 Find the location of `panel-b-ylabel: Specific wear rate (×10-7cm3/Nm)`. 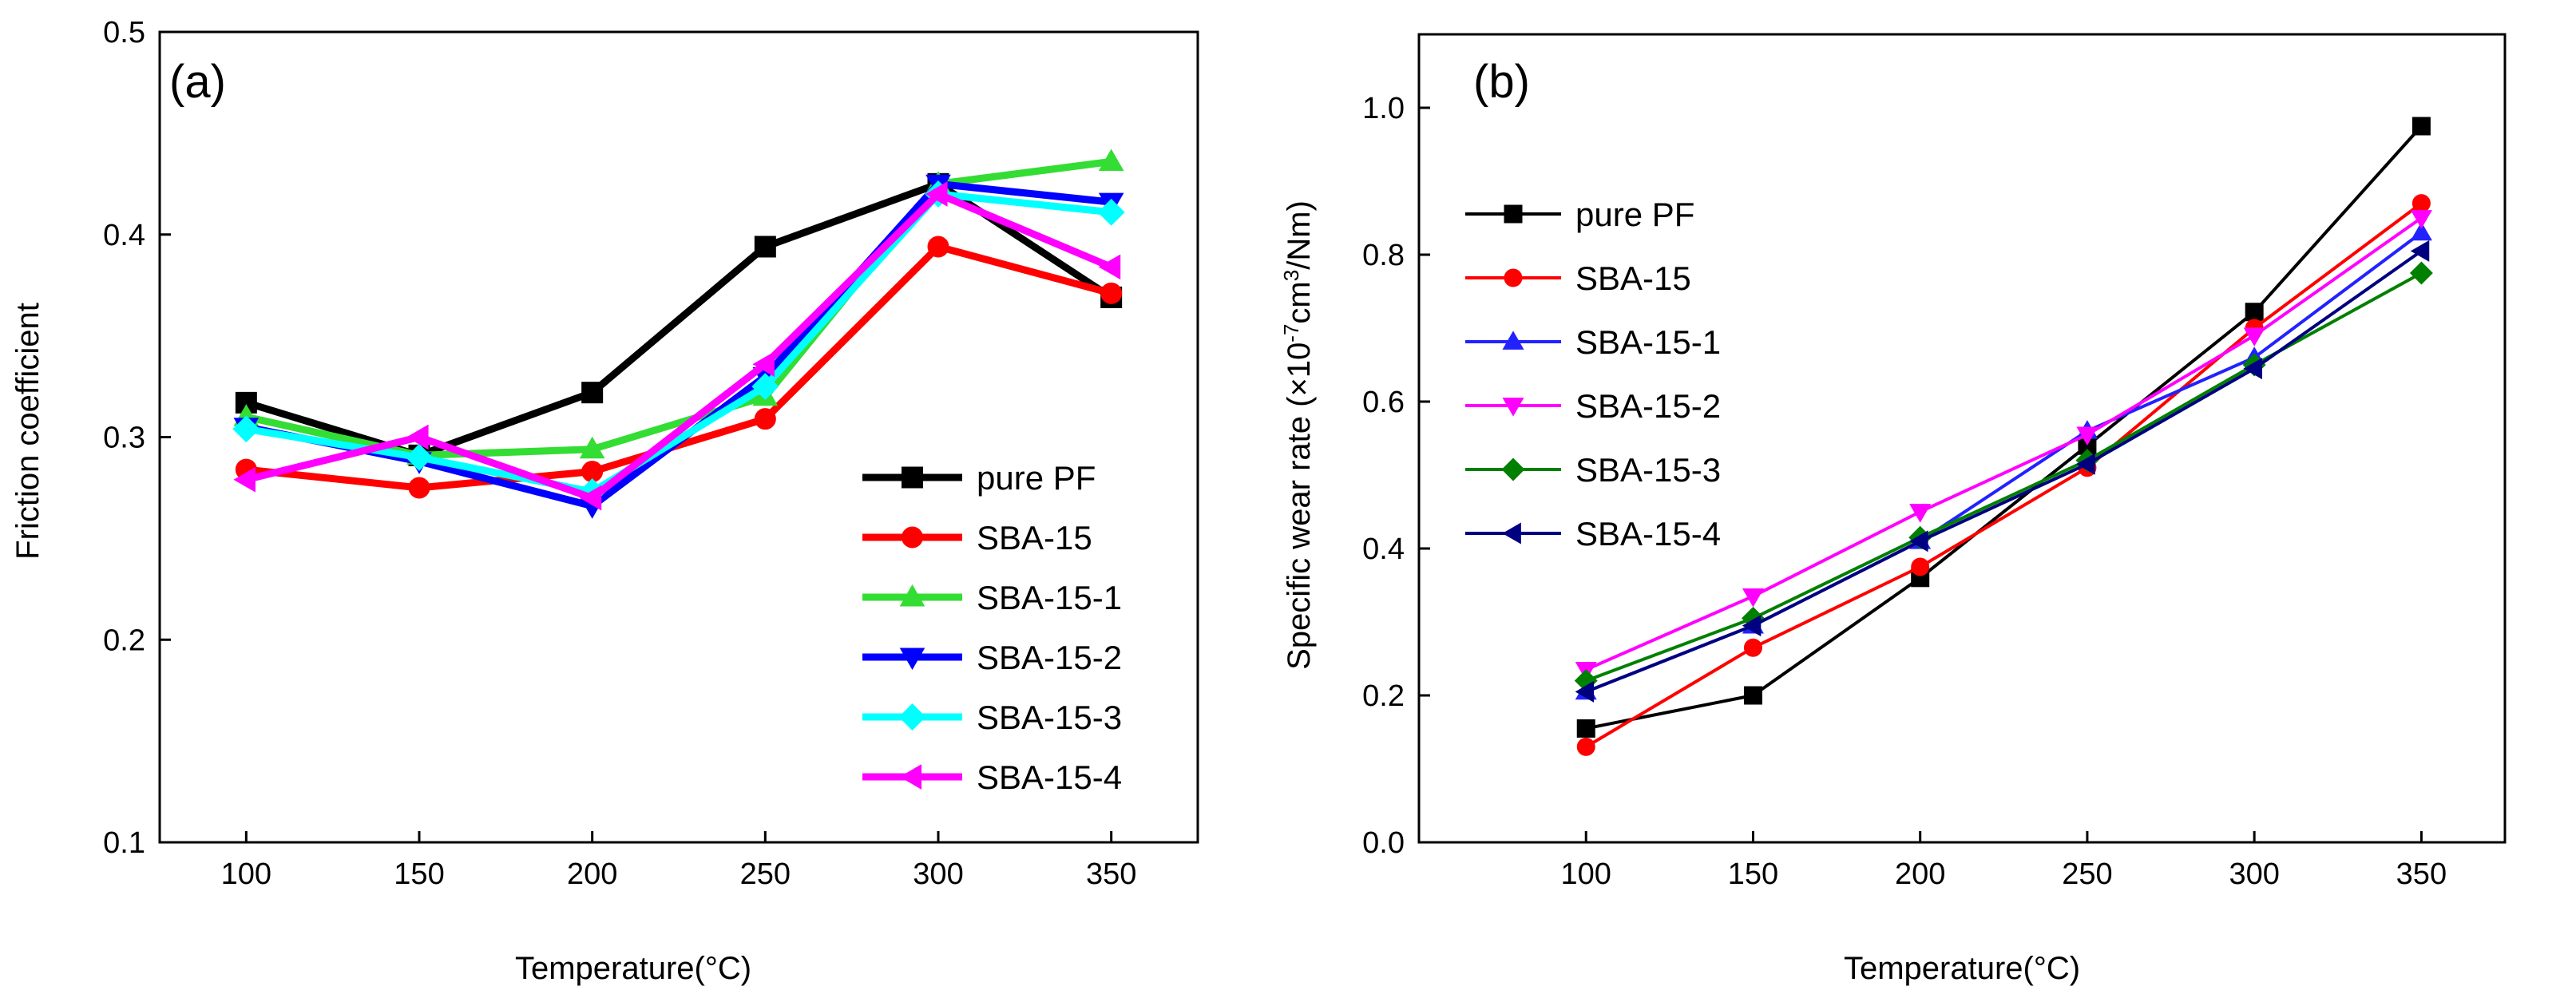

panel-b-ylabel: Specific wear rate (×10-7cm3/Nm) is located at coordinates (1298, 435).